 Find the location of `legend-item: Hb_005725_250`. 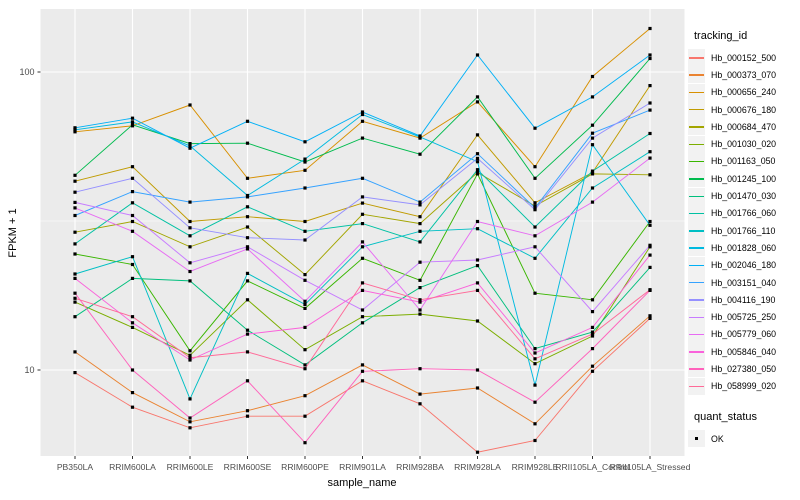

legend-item: Hb_005725_250 is located at coordinates (743, 317).